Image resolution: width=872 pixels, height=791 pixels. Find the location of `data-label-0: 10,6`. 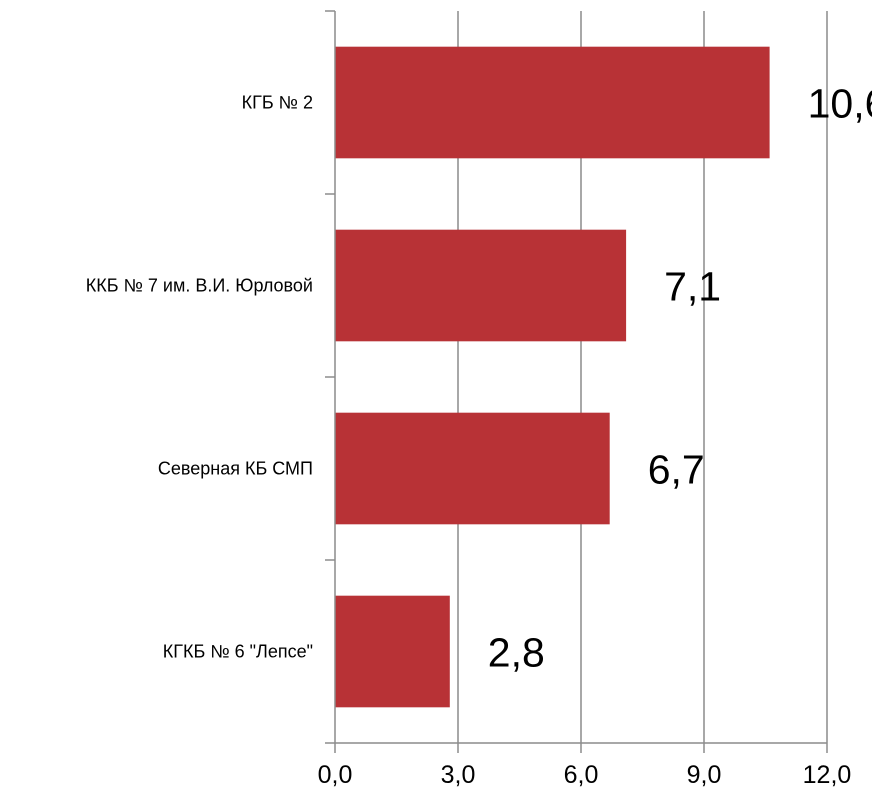

data-label-0: 10,6 is located at coordinates (840, 104).